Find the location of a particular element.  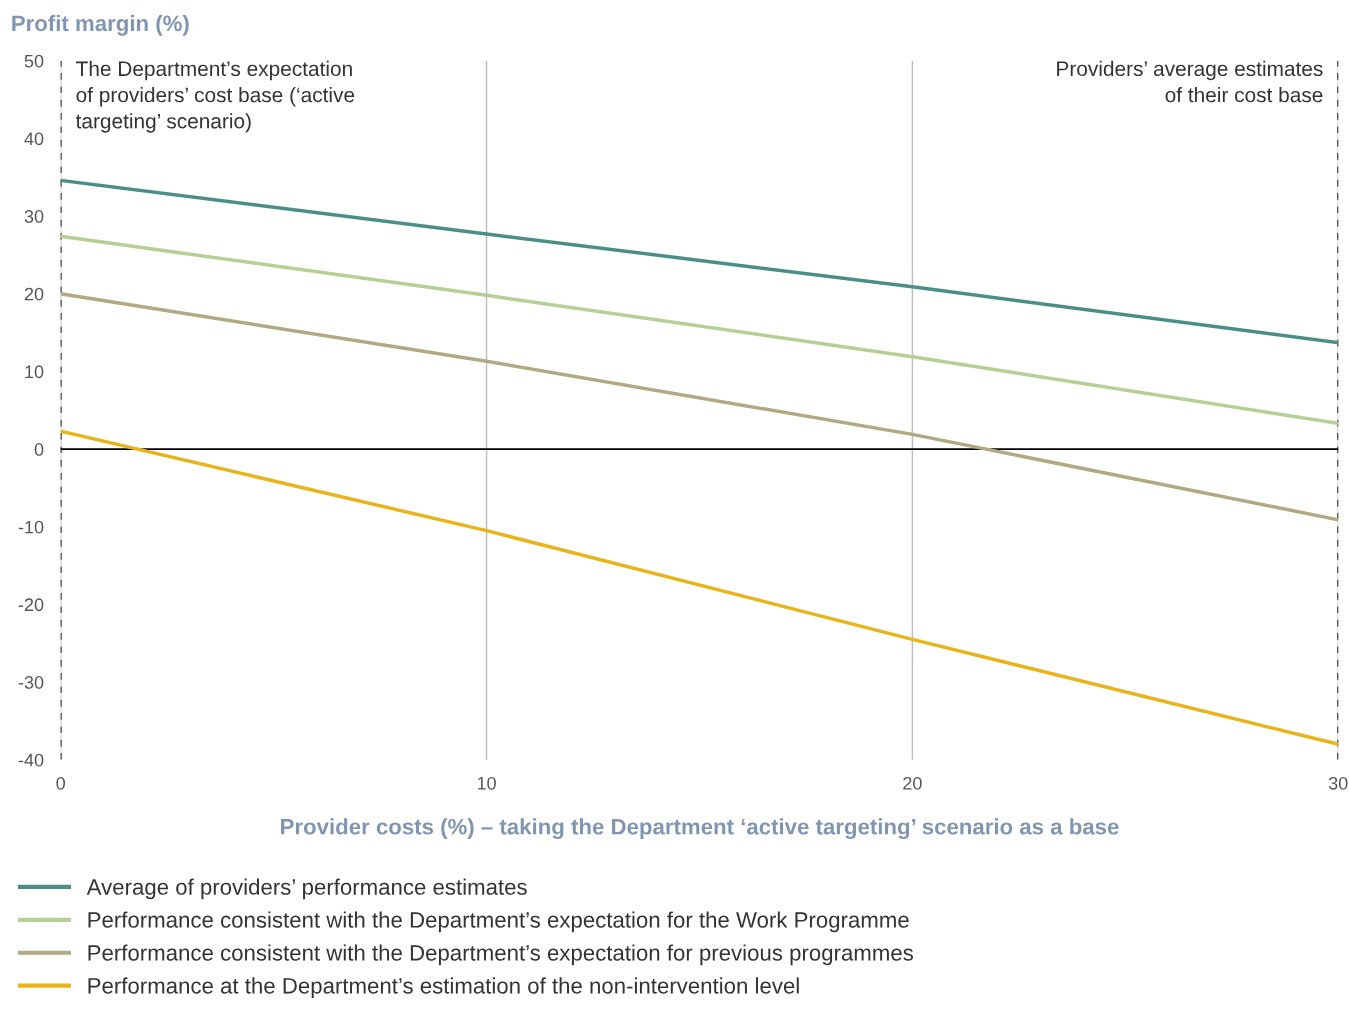

y-tick-label: 50 is located at coordinates (34, 61).